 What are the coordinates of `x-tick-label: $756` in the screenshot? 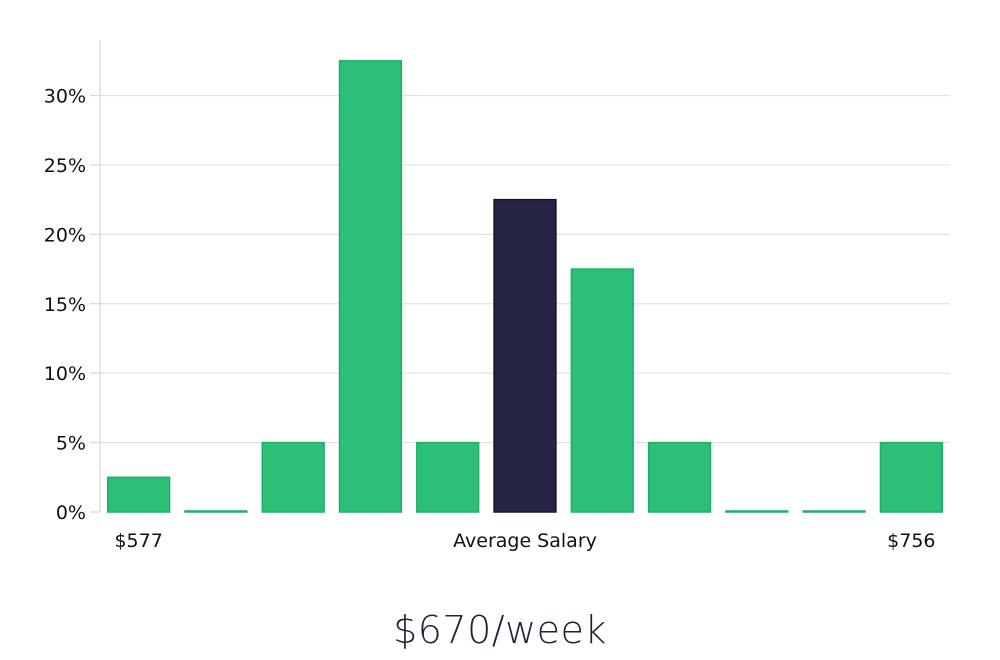 It's located at (911, 541).